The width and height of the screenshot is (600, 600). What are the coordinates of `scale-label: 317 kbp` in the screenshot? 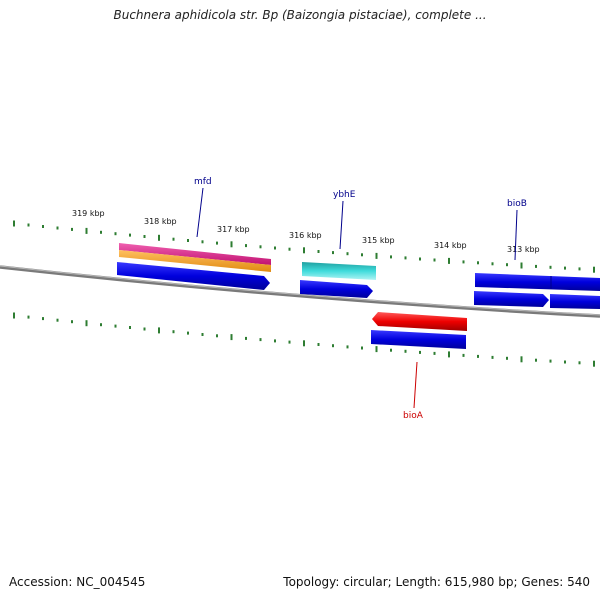 It's located at (233, 229).